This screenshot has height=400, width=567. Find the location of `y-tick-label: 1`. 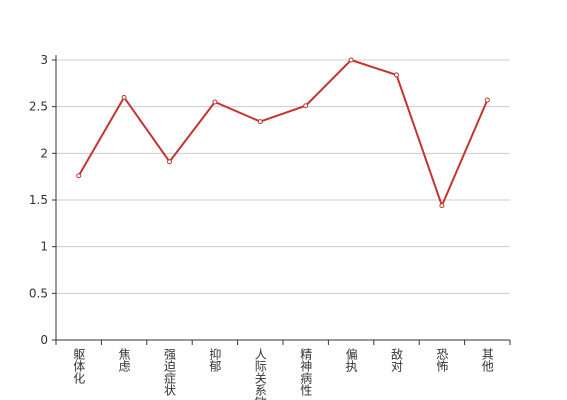

y-tick-label: 1 is located at coordinates (44, 247).